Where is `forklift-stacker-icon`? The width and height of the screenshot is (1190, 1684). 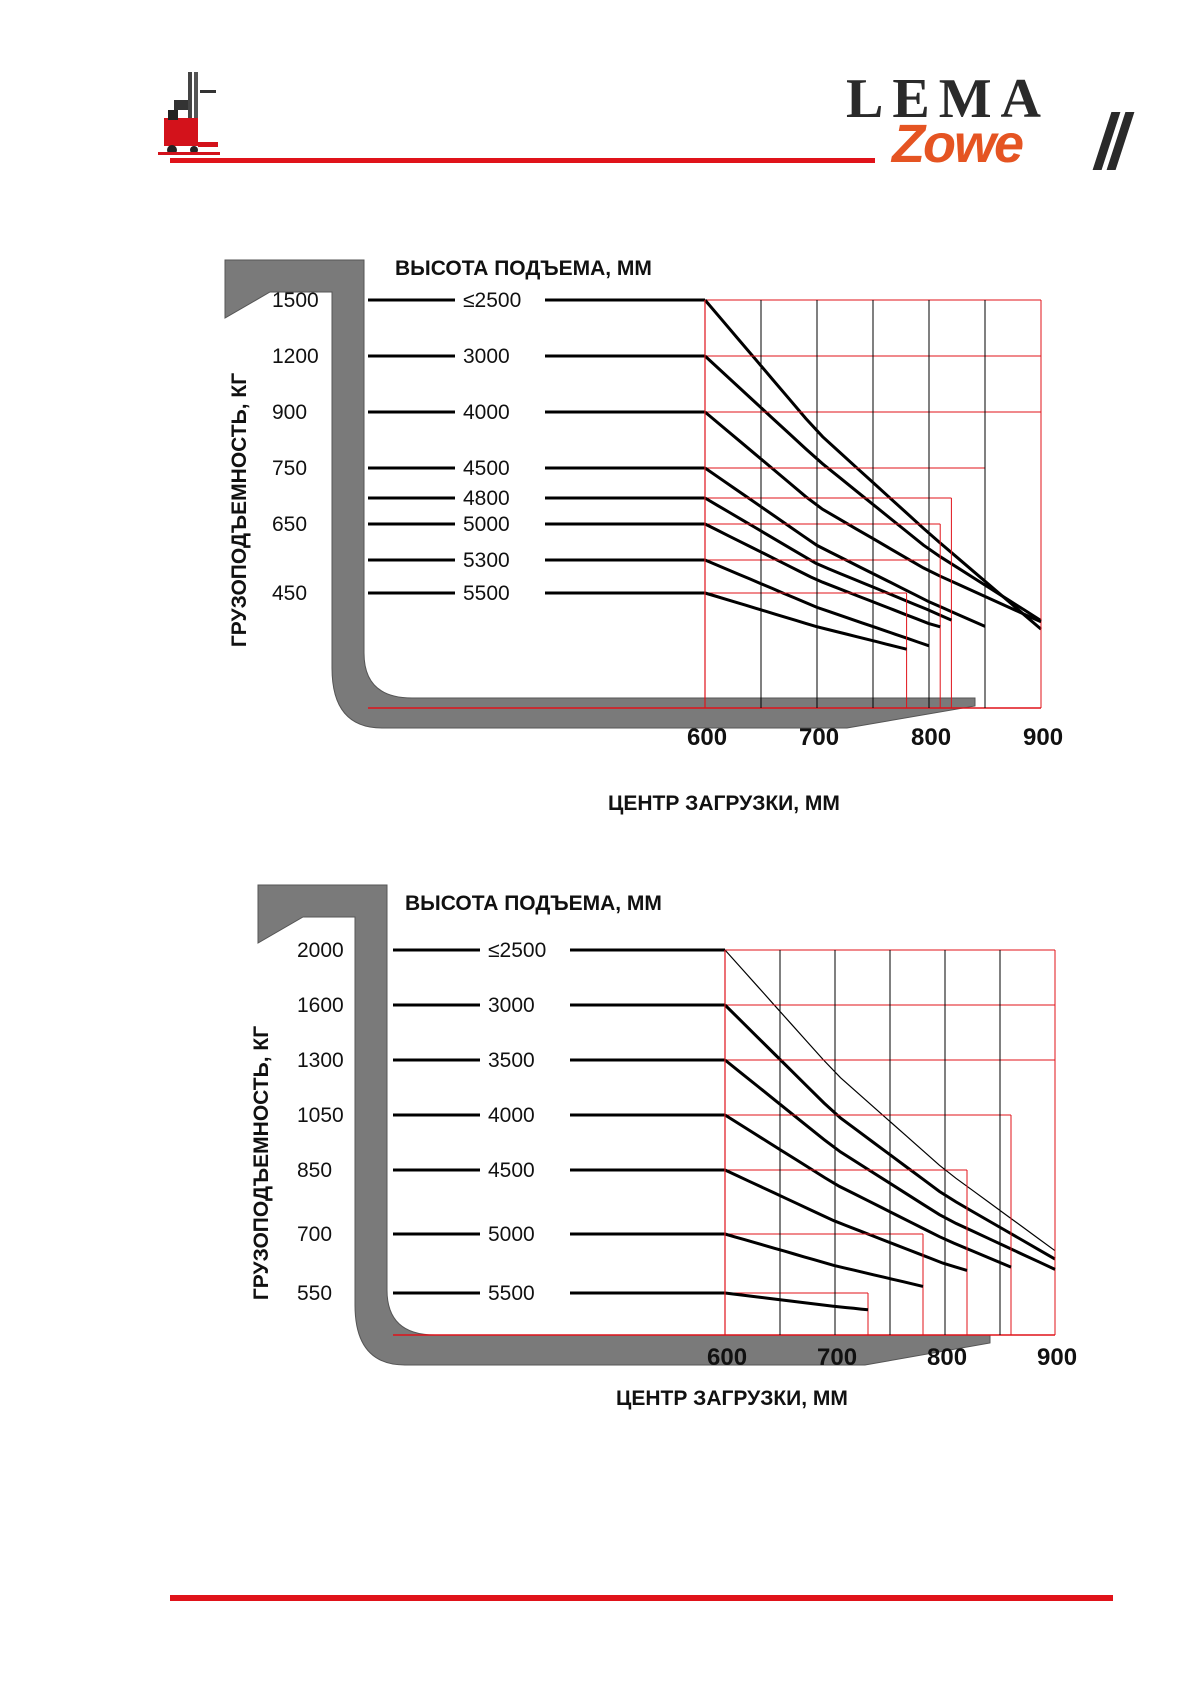 forklift-stacker-icon is located at coordinates (189, 113).